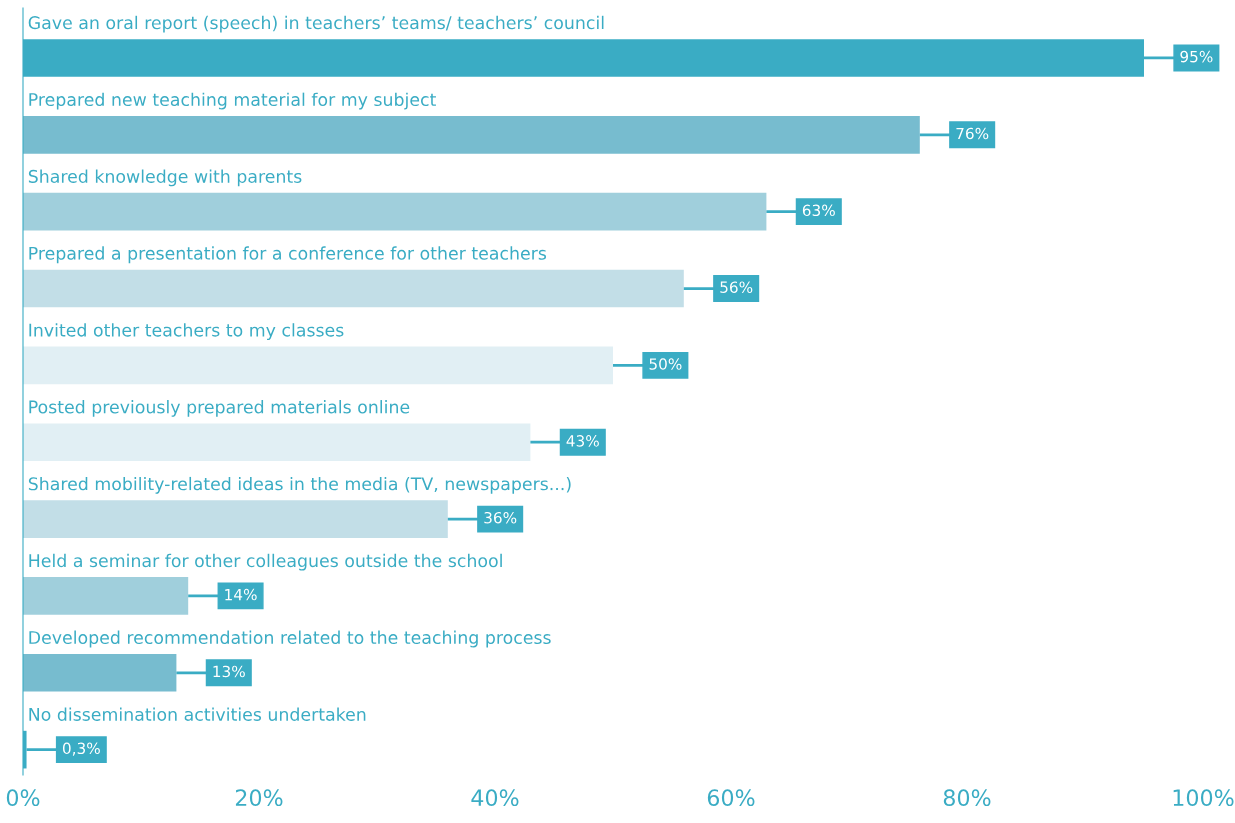 This screenshot has width=1235, height=823. What do you see at coordinates (582, 441) in the screenshot?
I see `data-label: 43%` at bounding box center [582, 441].